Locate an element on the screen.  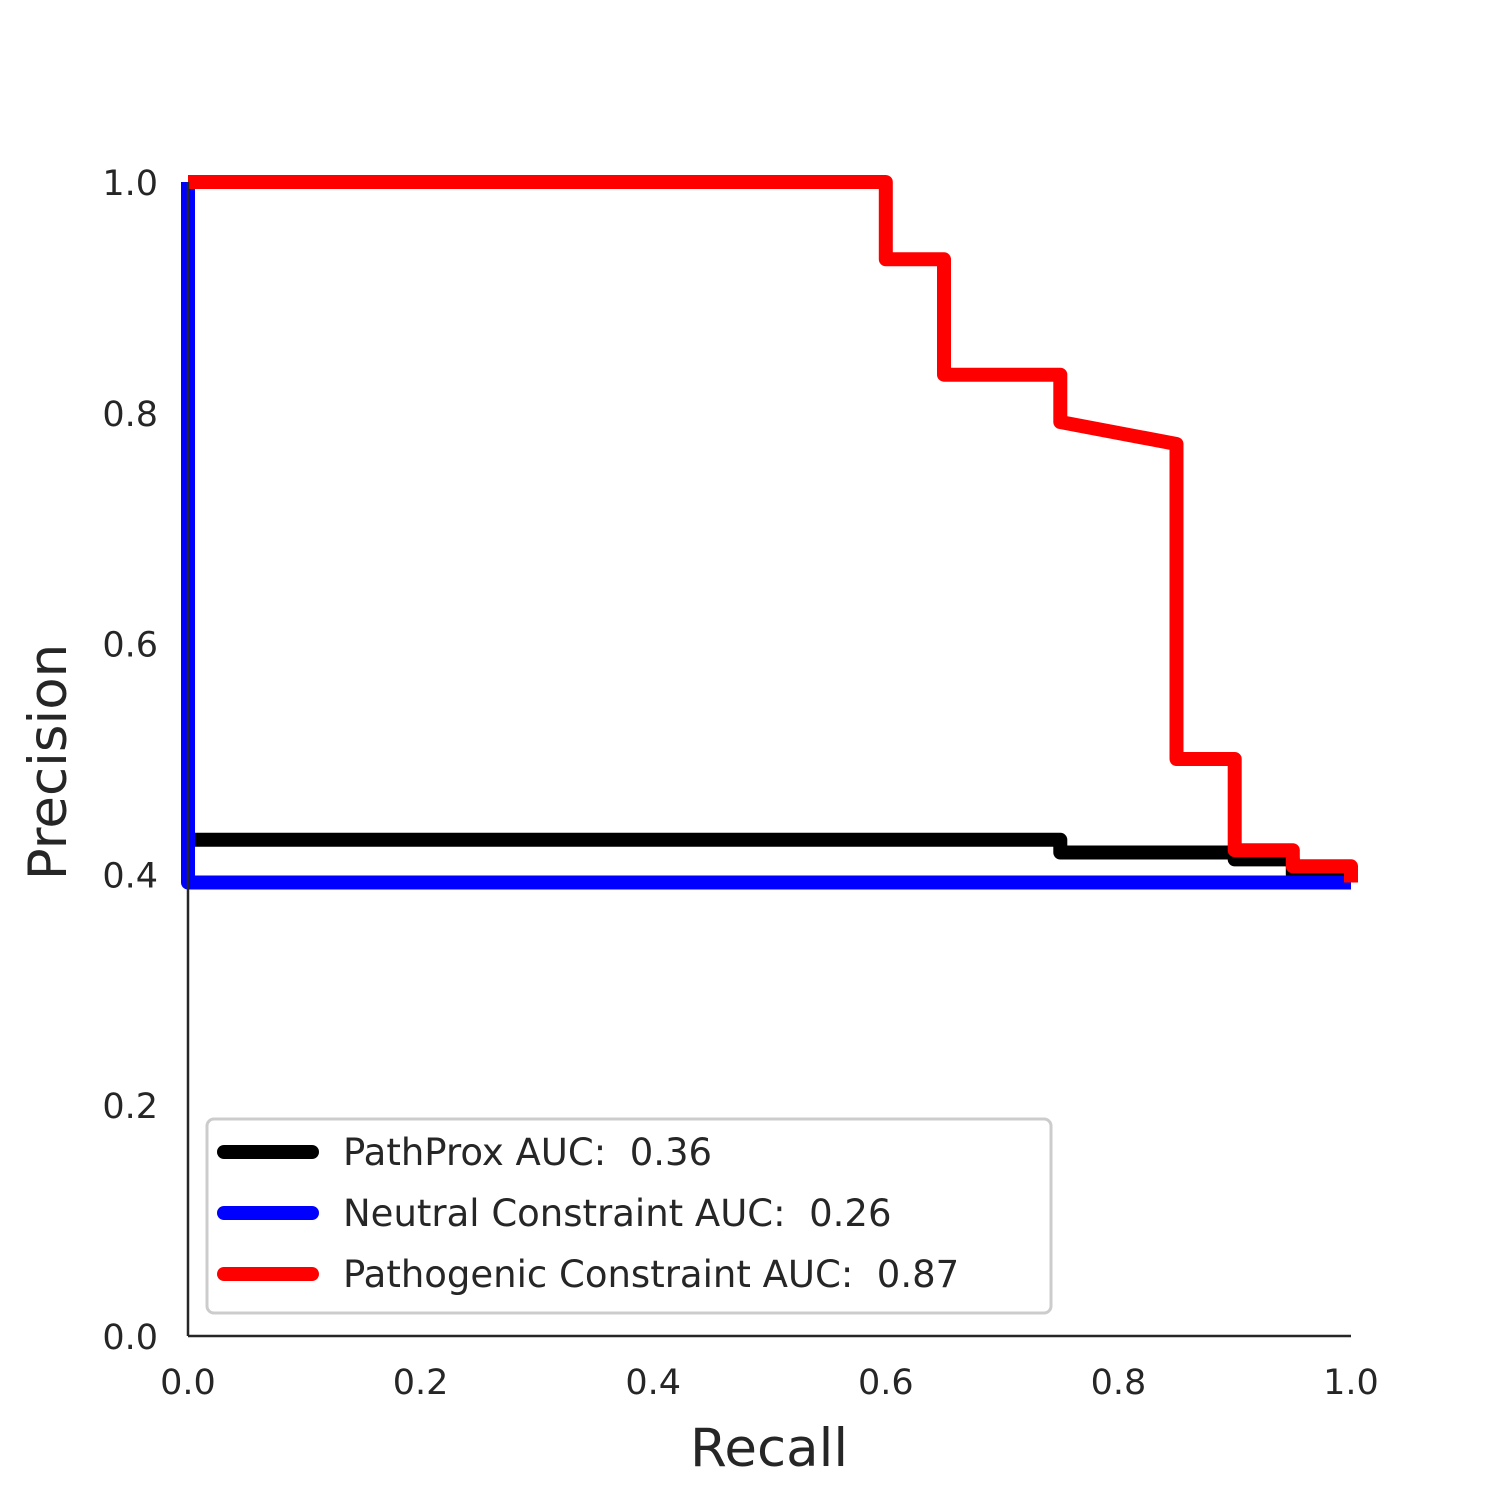
x-tick-label: 0.6 is located at coordinates (886, 1383).